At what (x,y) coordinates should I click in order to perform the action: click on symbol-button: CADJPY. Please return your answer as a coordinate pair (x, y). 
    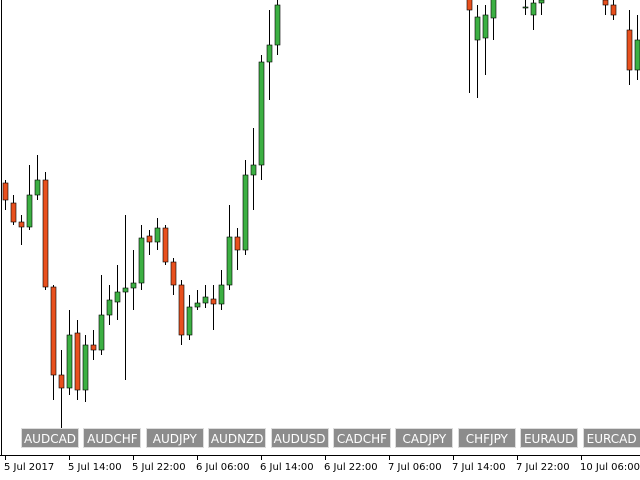
    Looking at the image, I should click on (424, 438).